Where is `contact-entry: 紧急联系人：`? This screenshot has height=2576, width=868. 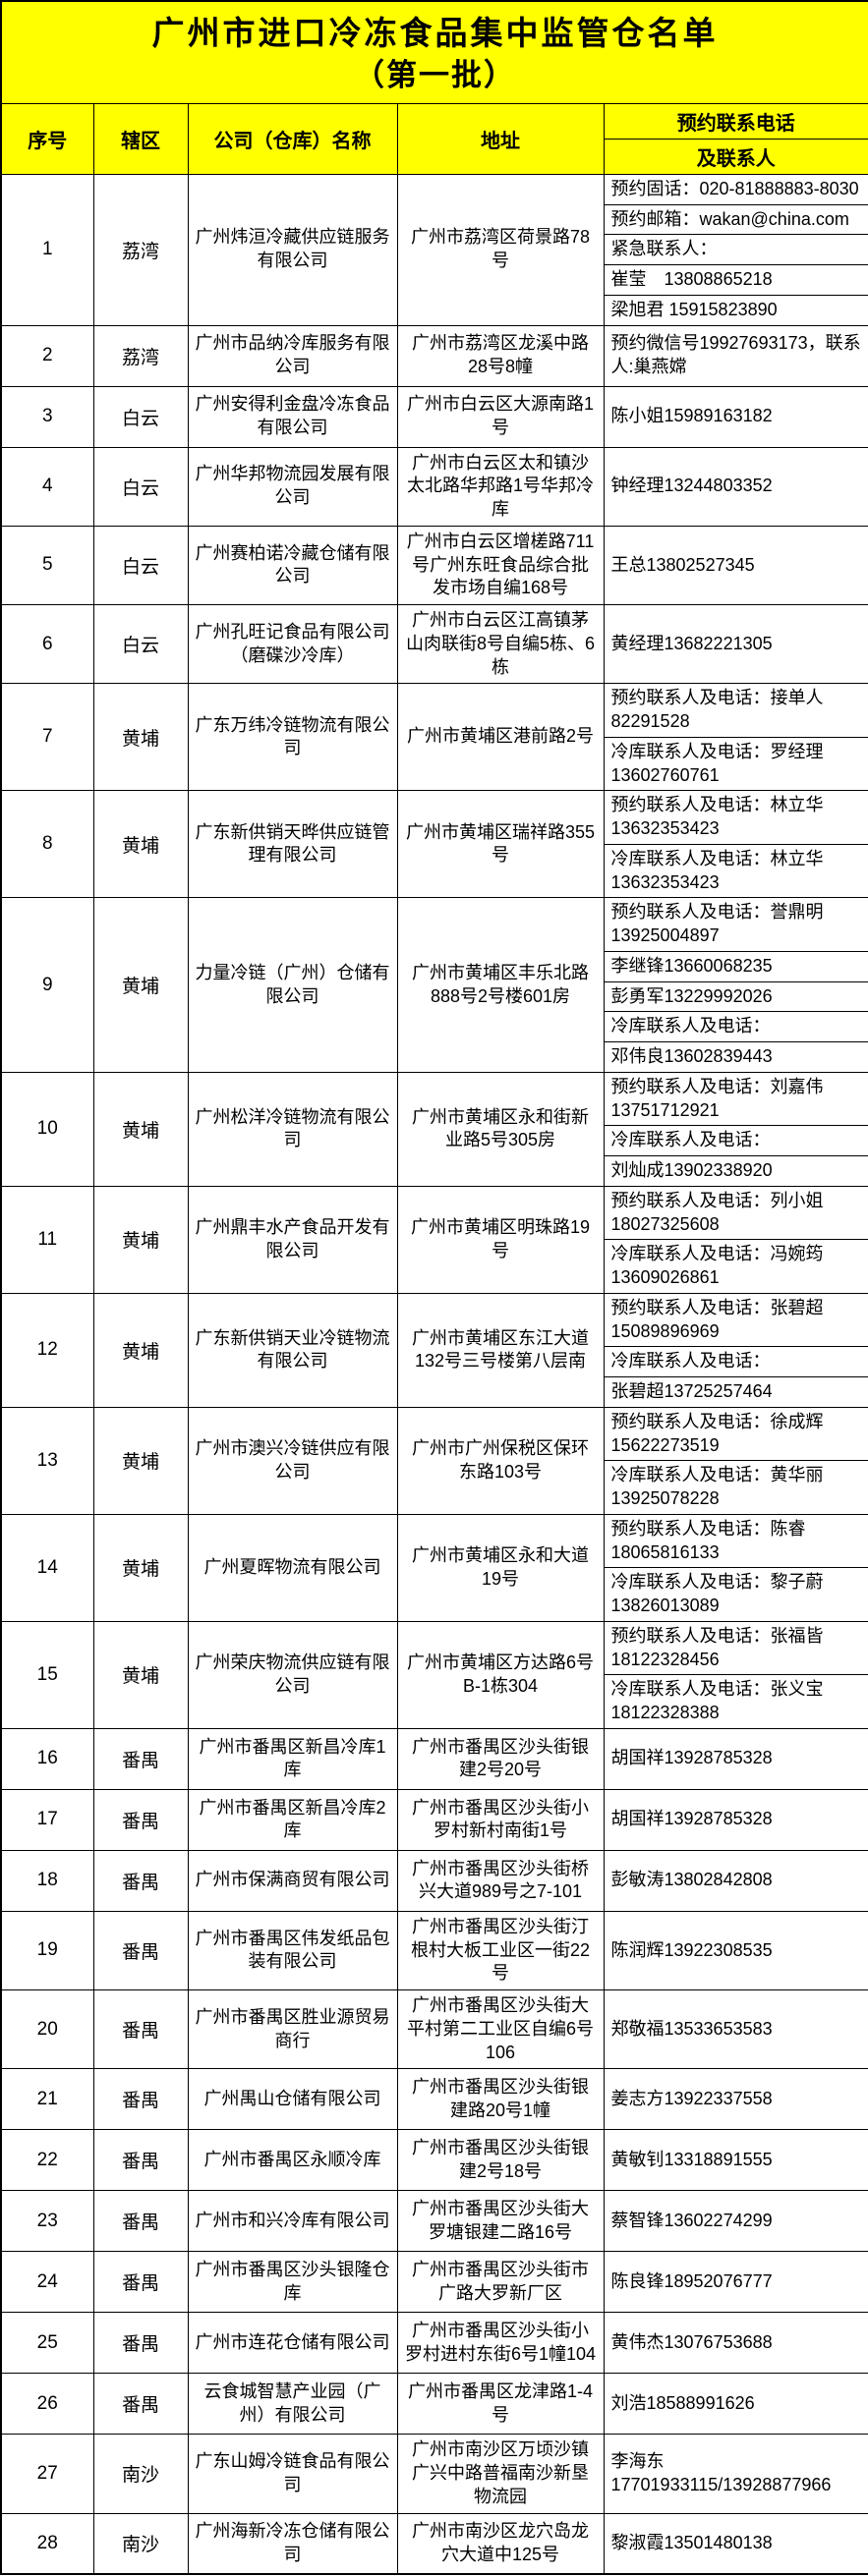 contact-entry: 紧急联系人： is located at coordinates (736, 249).